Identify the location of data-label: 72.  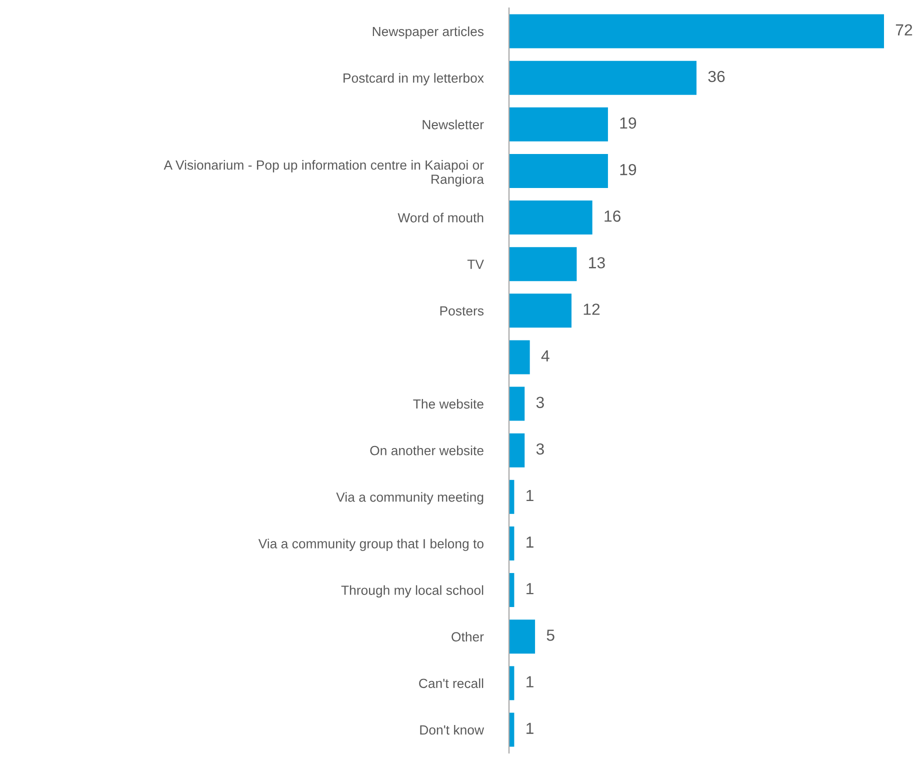
(904, 30).